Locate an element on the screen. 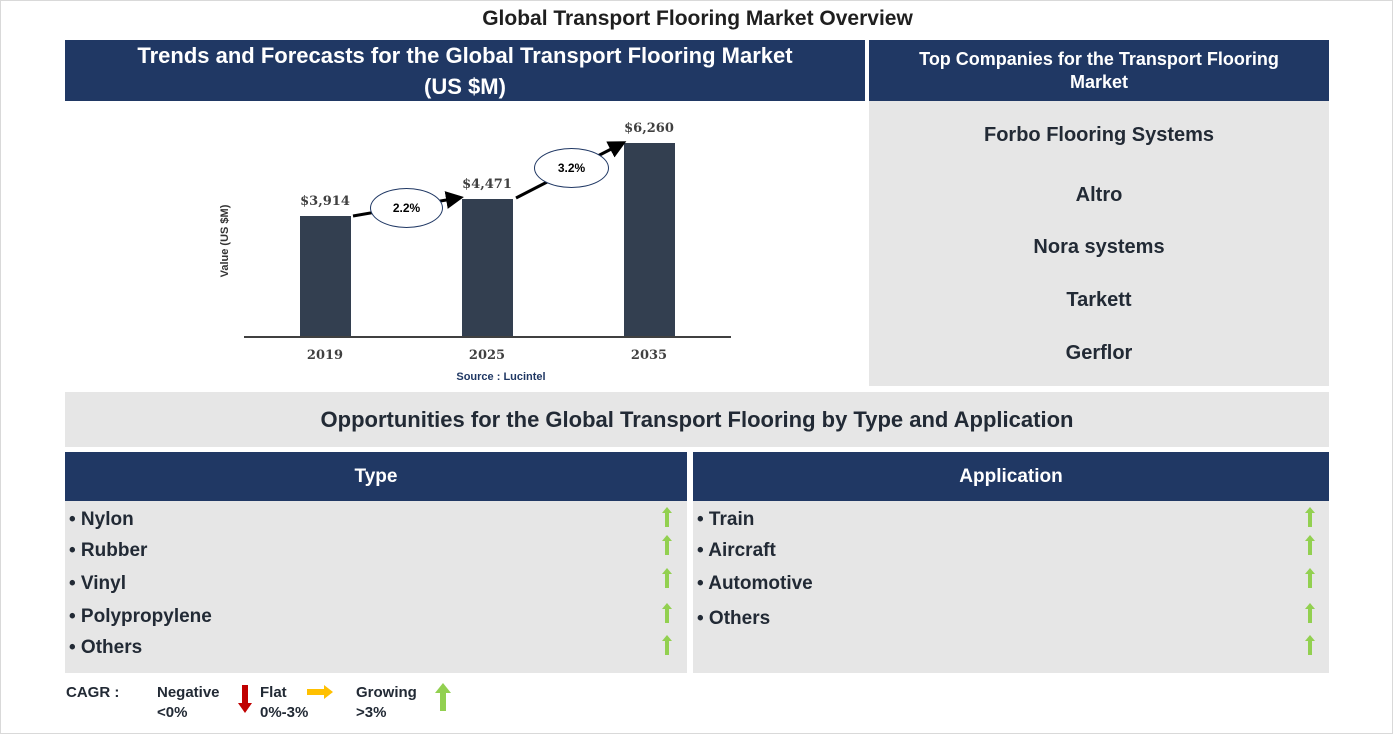 This screenshot has width=1393, height=734. application-item: • Others is located at coordinates (734, 618).